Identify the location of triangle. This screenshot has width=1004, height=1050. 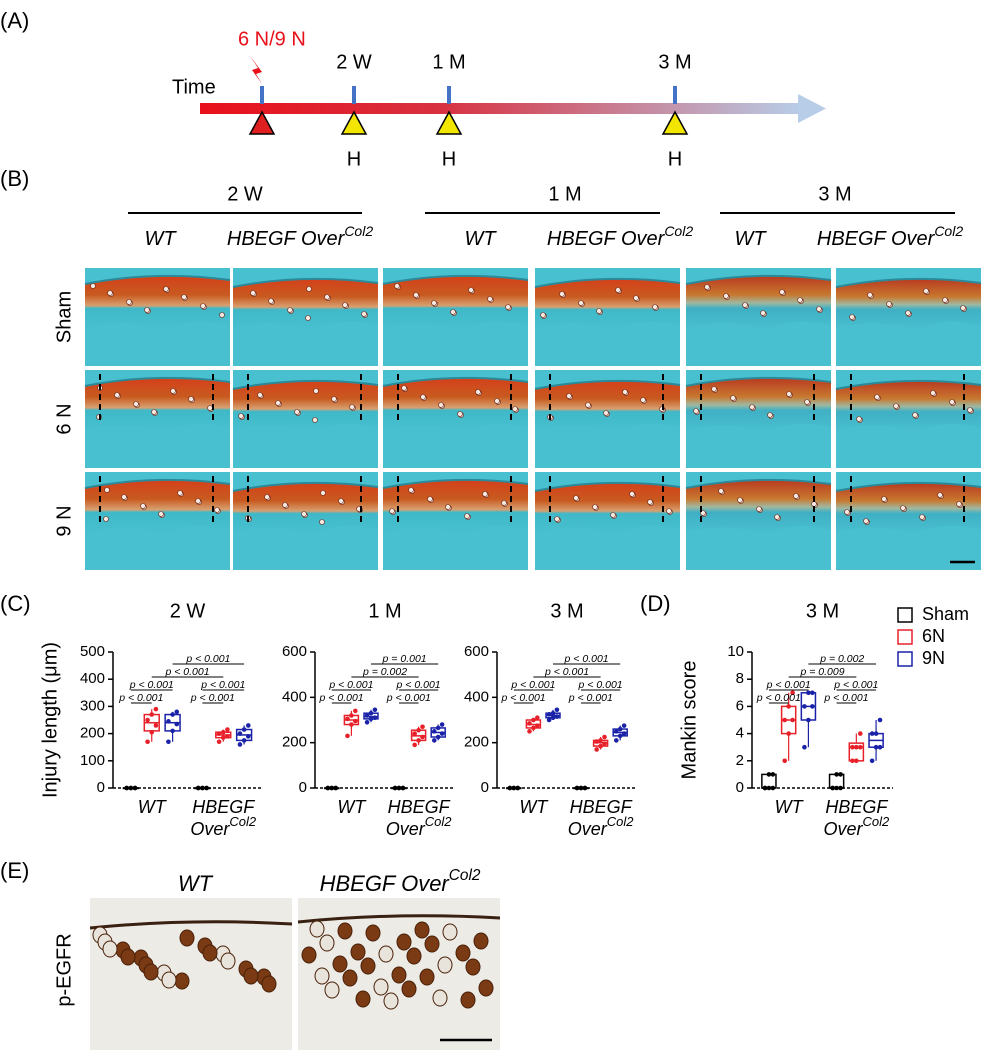
(262, 122).